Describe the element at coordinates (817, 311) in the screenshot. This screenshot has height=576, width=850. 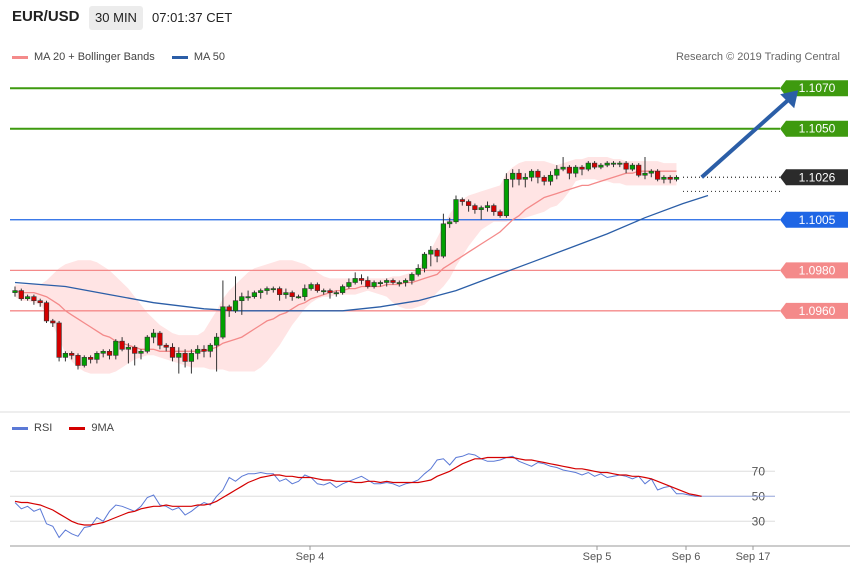
I see `price-tag-label: 1.0960` at that location.